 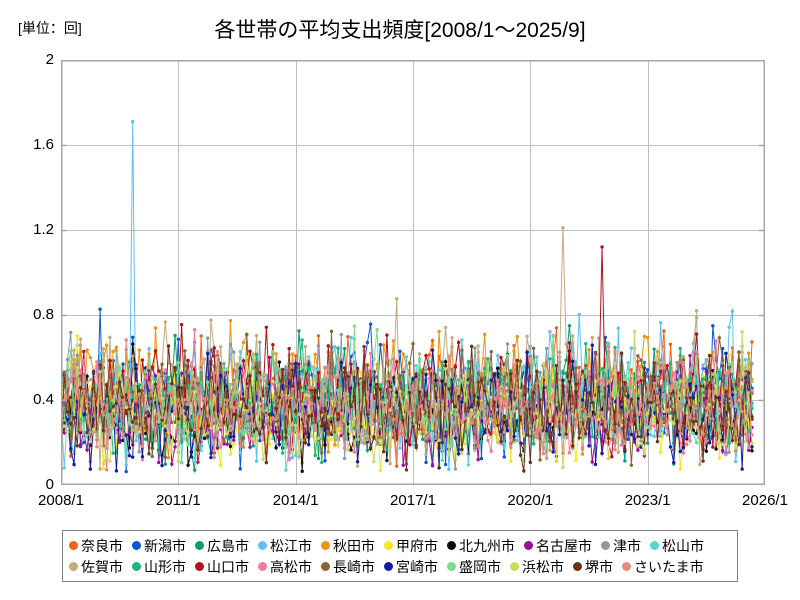 I want to click on legend-label: 山口市, so click(x=228, y=566).